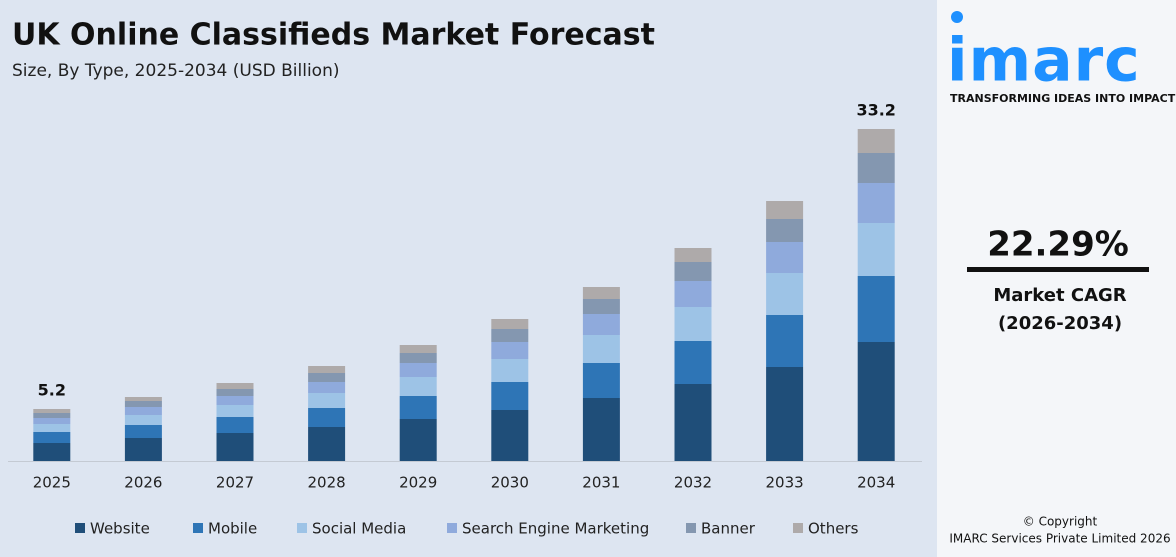 This screenshot has width=1176, height=557. I want to click on legend-label: Social Media, so click(359, 529).